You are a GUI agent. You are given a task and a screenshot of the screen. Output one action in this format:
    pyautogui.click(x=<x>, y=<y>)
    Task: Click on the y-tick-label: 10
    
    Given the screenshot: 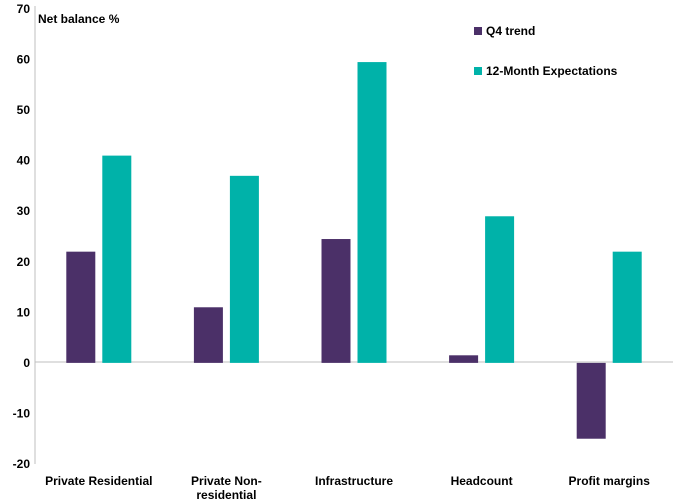 What is the action you would take?
    pyautogui.click(x=24, y=312)
    